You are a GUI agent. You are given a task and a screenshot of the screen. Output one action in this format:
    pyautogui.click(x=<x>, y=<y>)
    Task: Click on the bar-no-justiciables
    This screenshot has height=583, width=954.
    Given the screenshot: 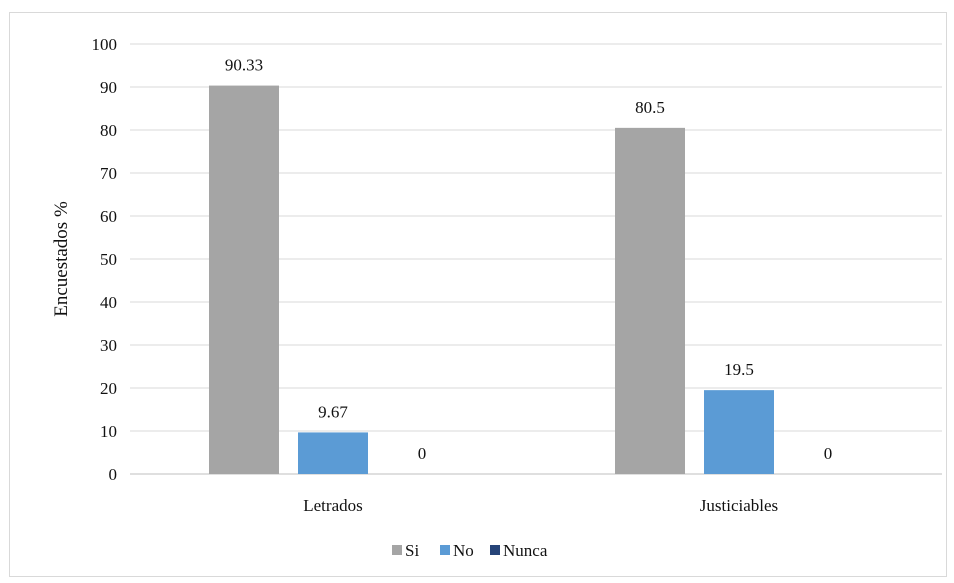 What is the action you would take?
    pyautogui.click(x=739, y=432)
    